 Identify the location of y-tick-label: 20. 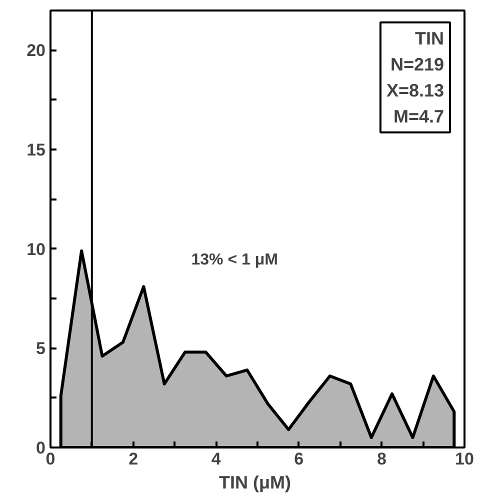
(36, 50).